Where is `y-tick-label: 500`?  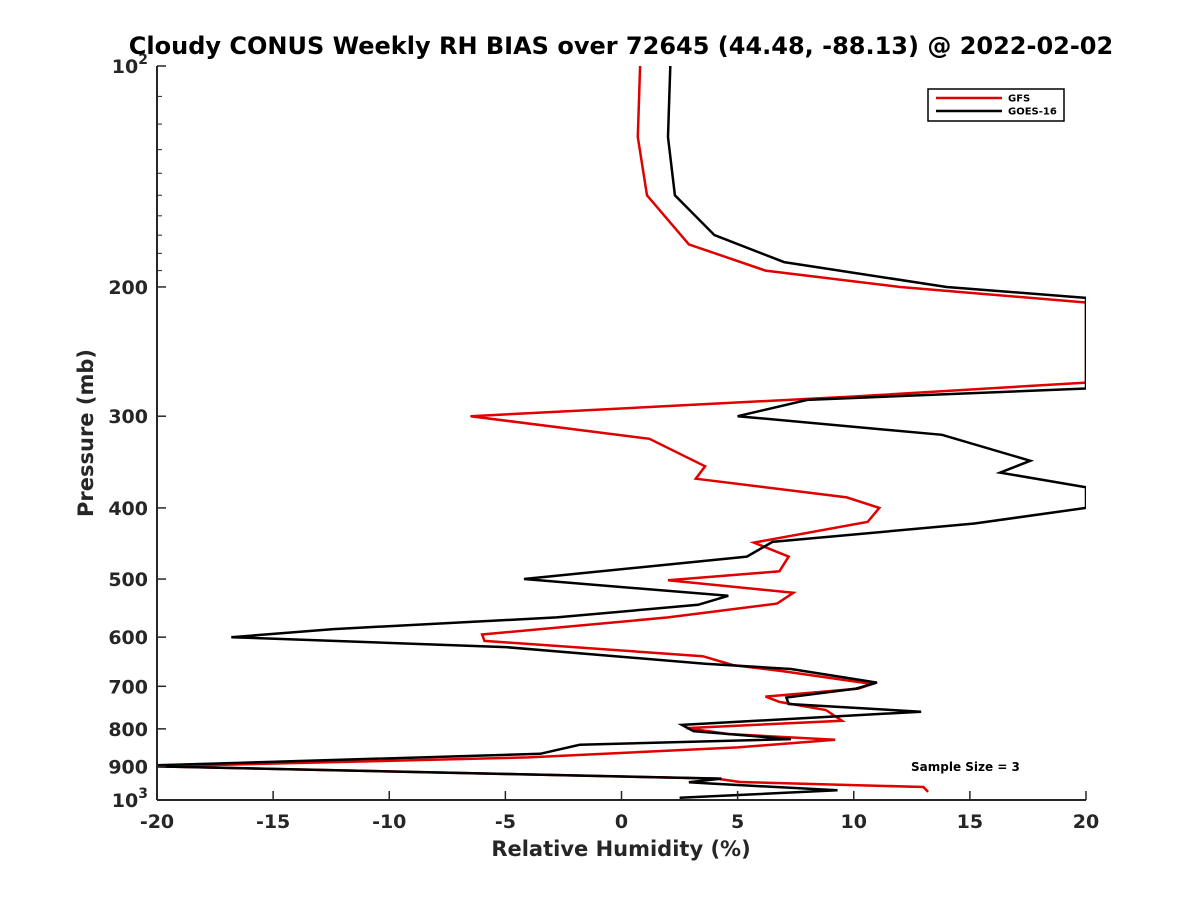
y-tick-label: 500 is located at coordinates (128, 580).